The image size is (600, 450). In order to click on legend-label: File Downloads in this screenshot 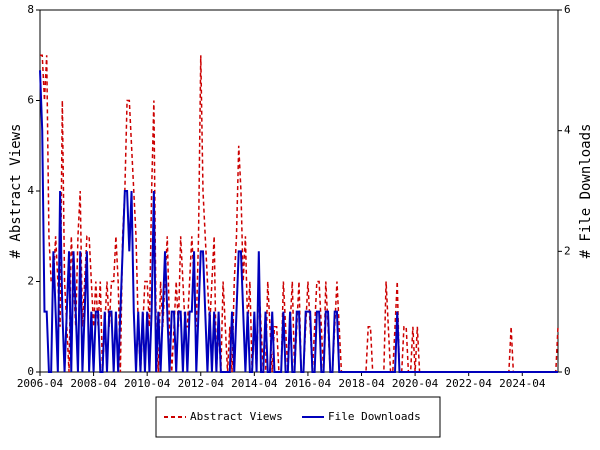, I will do `click(374, 416)`.